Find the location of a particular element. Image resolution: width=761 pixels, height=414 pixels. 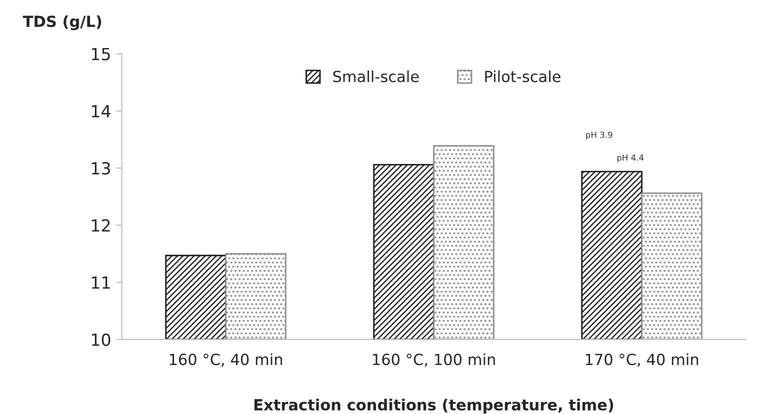

y-tick-label: 10 is located at coordinates (101, 339).